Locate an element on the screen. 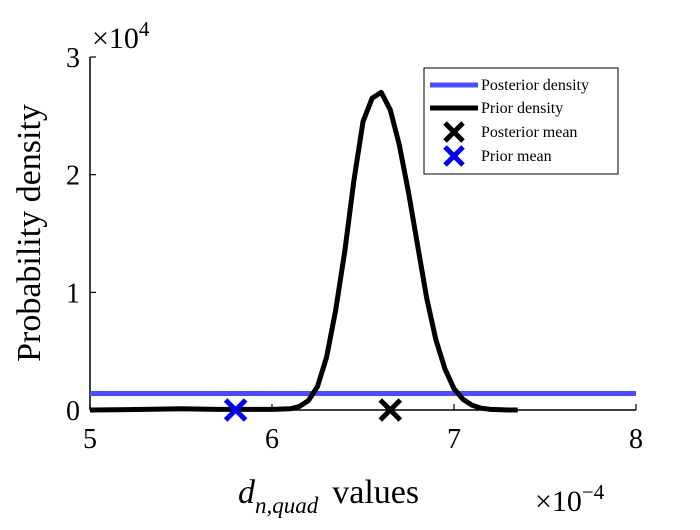  legend-item: Posterior density is located at coordinates (509, 85).